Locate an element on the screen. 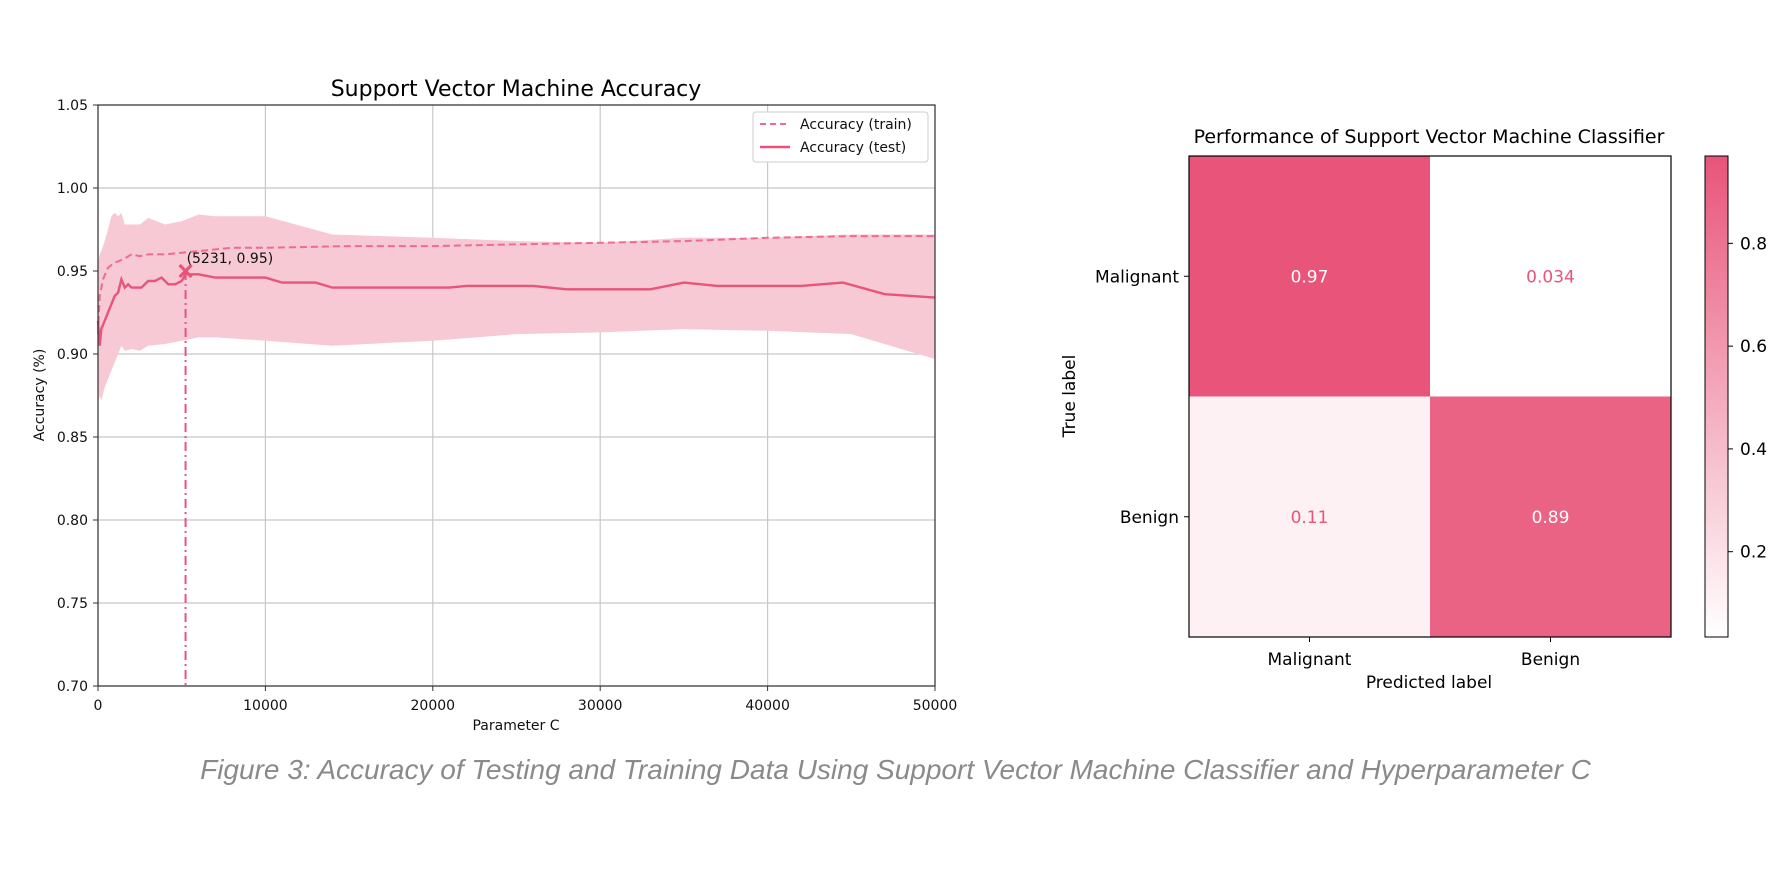 Image resolution: width=1791 pixels, height=873 pixels. matrix-cell-value: 0.89 is located at coordinates (1551, 518).